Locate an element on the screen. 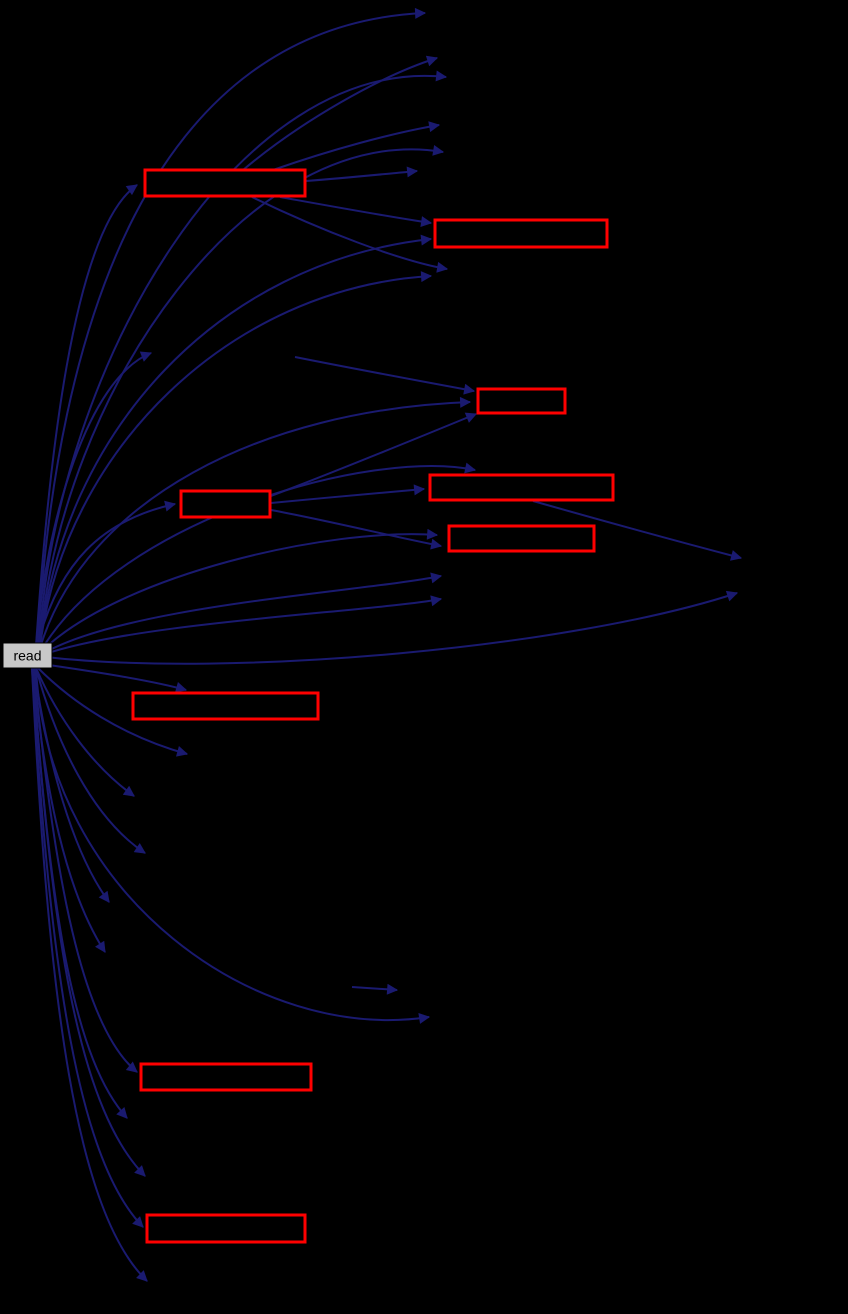 Image resolution: width=848 pixels, height=1314 pixels. root-node-label: read is located at coordinates (27, 656).